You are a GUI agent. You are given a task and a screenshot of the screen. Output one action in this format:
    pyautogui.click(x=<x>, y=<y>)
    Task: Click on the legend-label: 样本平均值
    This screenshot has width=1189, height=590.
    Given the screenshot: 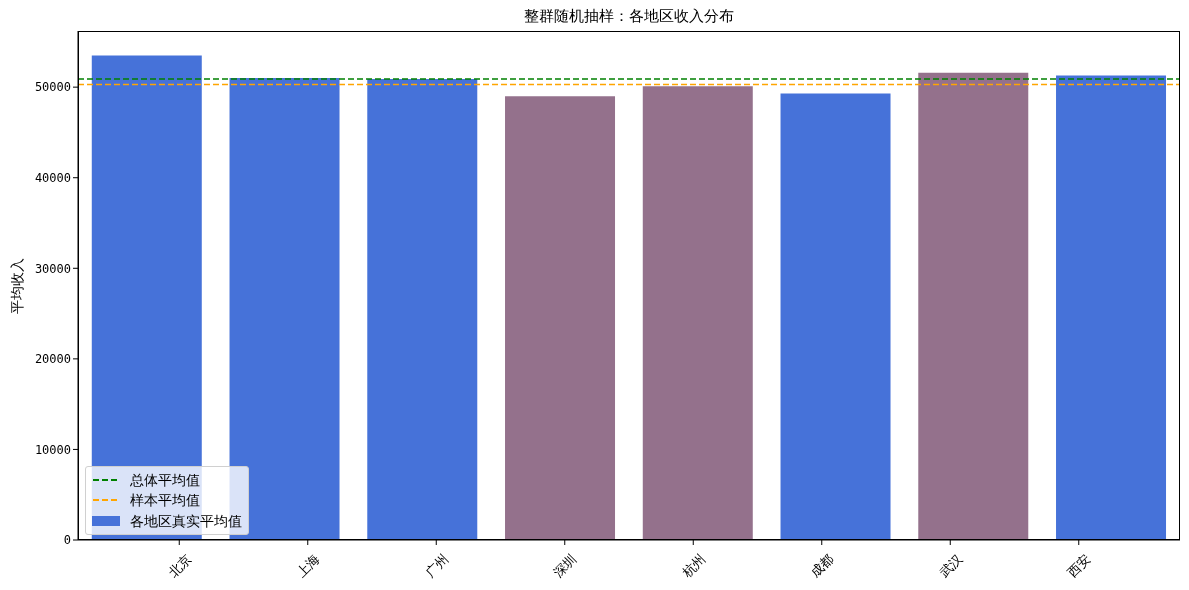 What is the action you would take?
    pyautogui.click(x=165, y=500)
    